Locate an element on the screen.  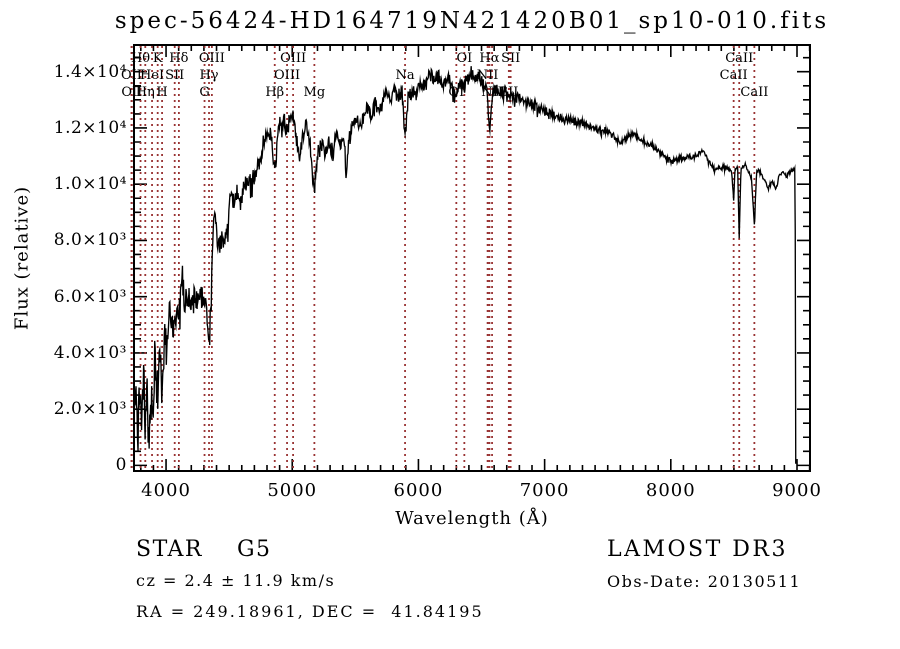
survey-label: LAMOST DR3 is located at coordinates (697, 549).